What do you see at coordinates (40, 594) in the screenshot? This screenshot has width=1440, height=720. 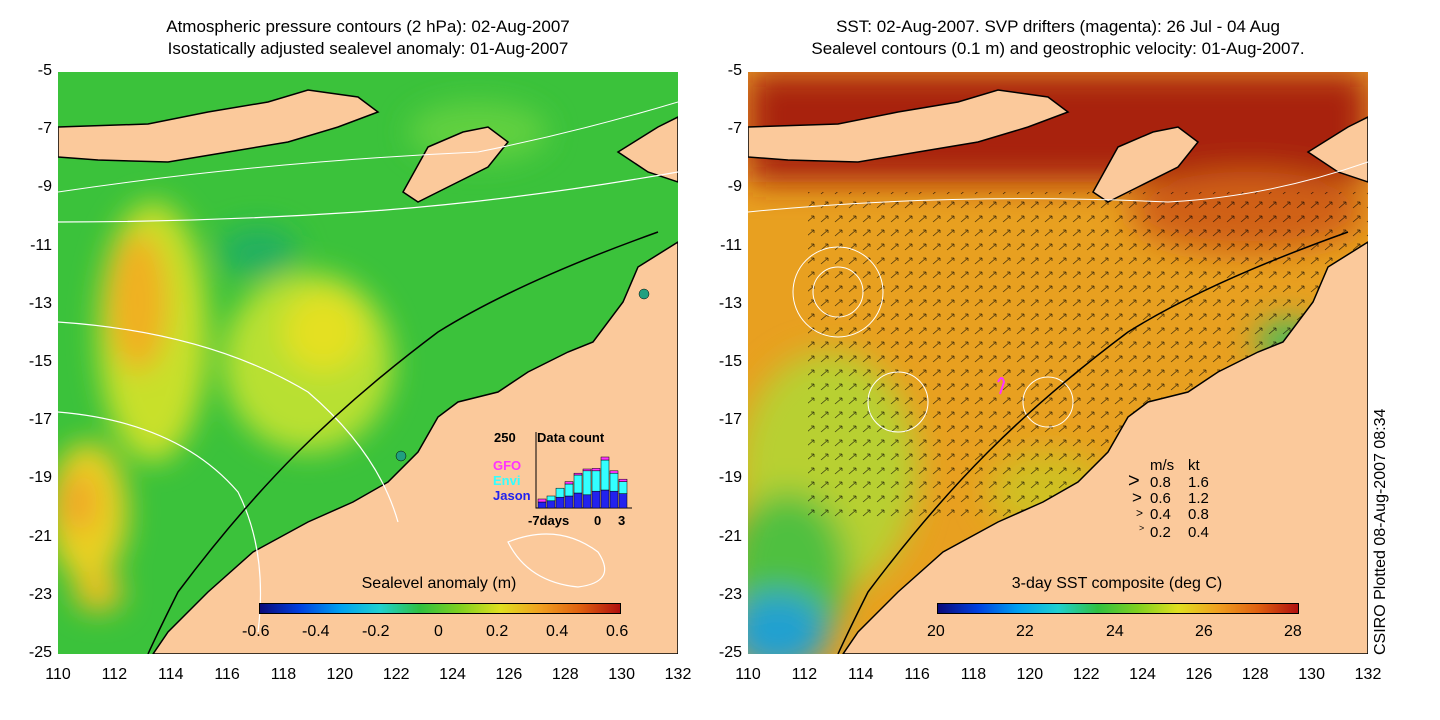 I see `left-lat-tick: -23` at bounding box center [40, 594].